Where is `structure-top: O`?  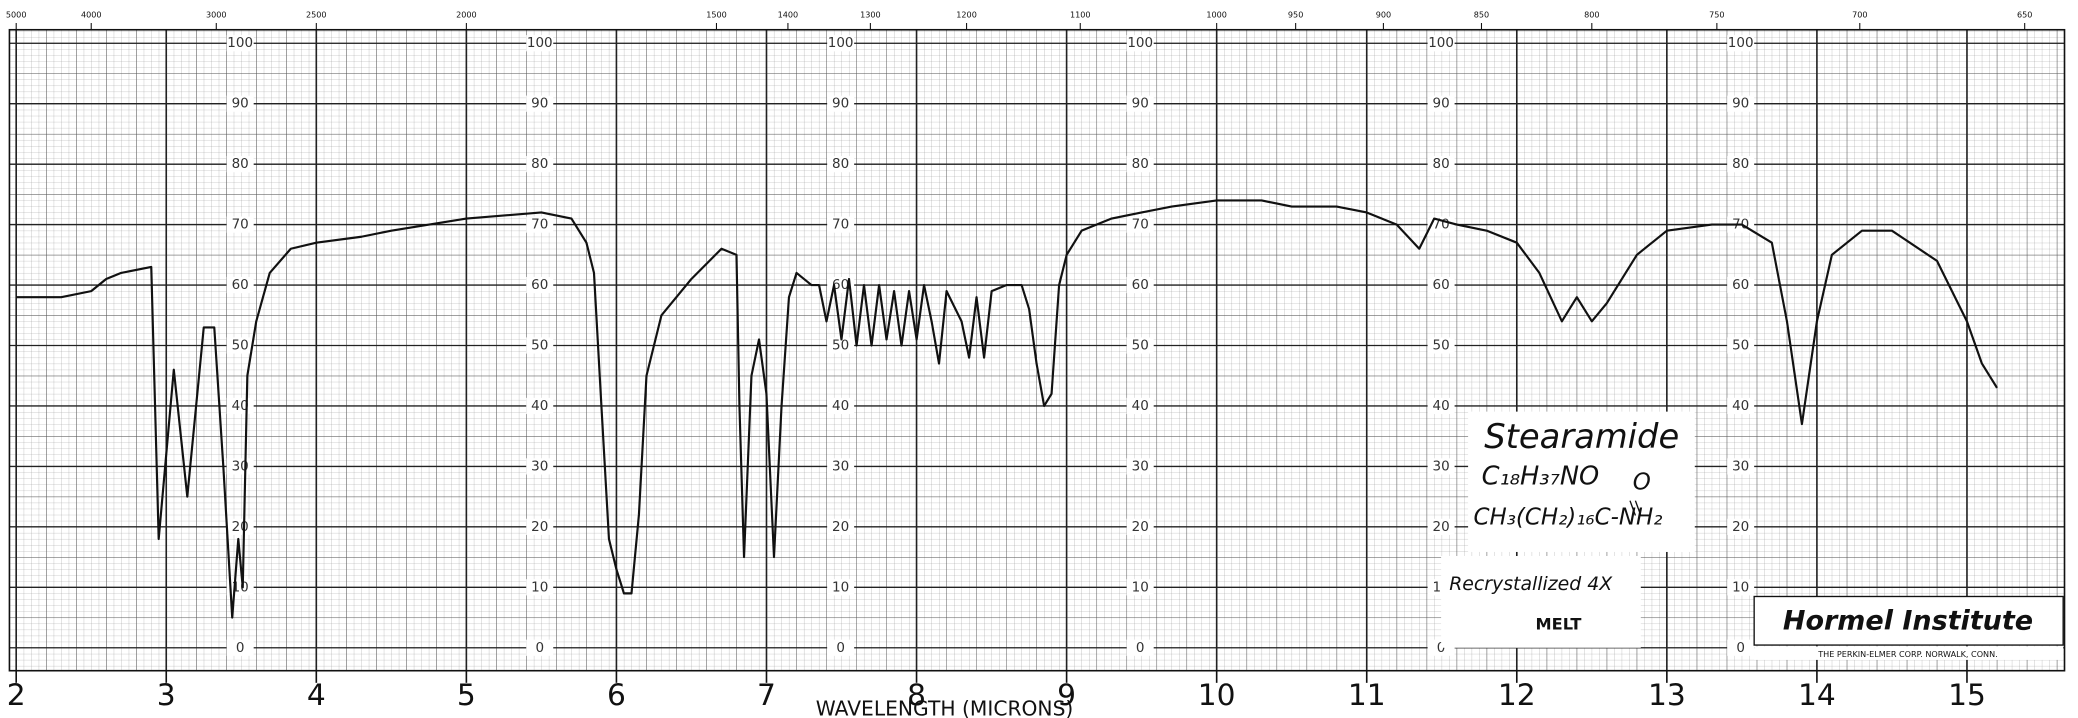 structure-top: O is located at coordinates (1642, 483).